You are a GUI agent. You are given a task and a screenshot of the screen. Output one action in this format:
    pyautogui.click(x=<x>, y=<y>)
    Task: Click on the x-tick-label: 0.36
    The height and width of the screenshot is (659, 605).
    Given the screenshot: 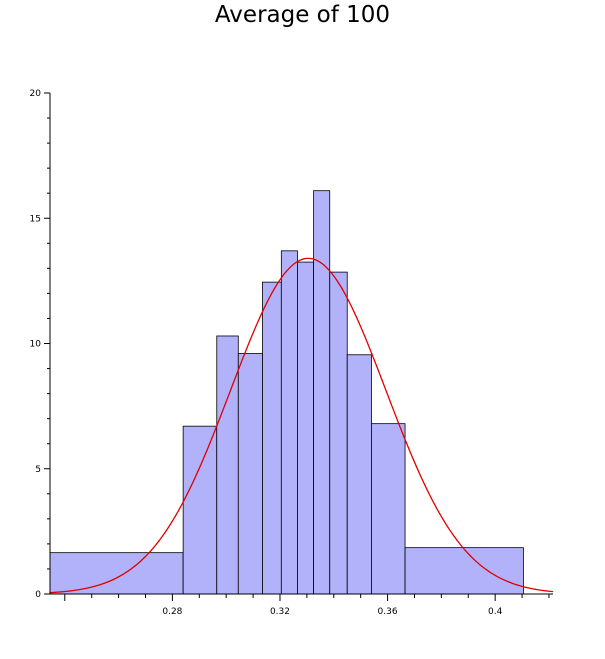 What is the action you would take?
    pyautogui.click(x=388, y=612)
    